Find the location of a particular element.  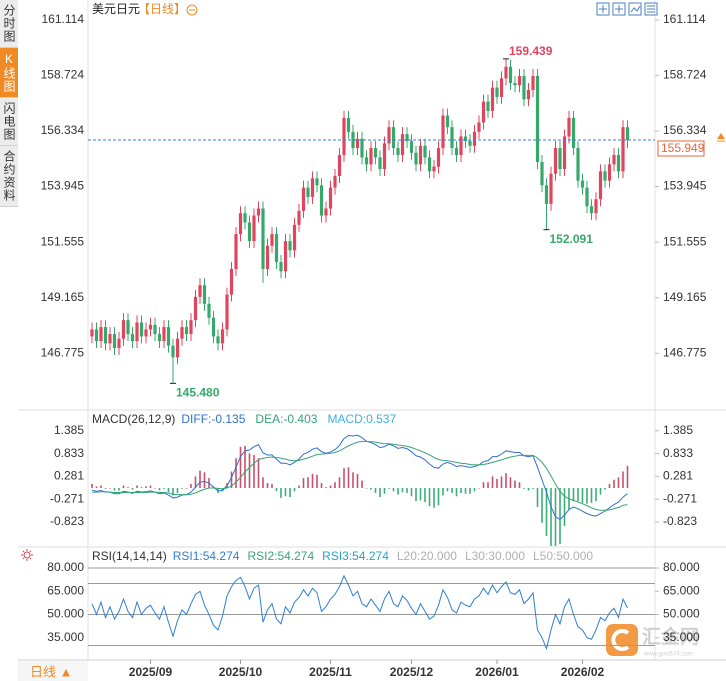

y-tick-label: 161.114 is located at coordinates (63, 19).